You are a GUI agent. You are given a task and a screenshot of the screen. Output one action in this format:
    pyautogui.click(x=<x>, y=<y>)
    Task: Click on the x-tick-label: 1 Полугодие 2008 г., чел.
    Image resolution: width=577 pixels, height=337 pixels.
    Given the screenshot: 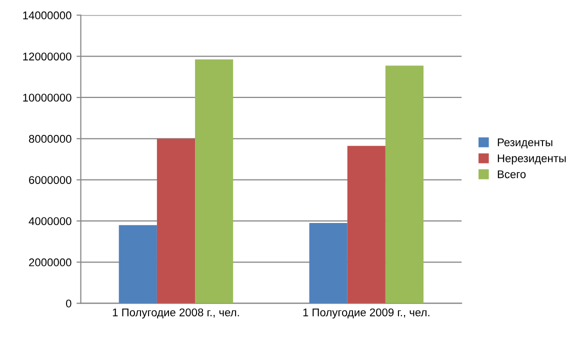 What is the action you would take?
    pyautogui.click(x=175, y=313)
    